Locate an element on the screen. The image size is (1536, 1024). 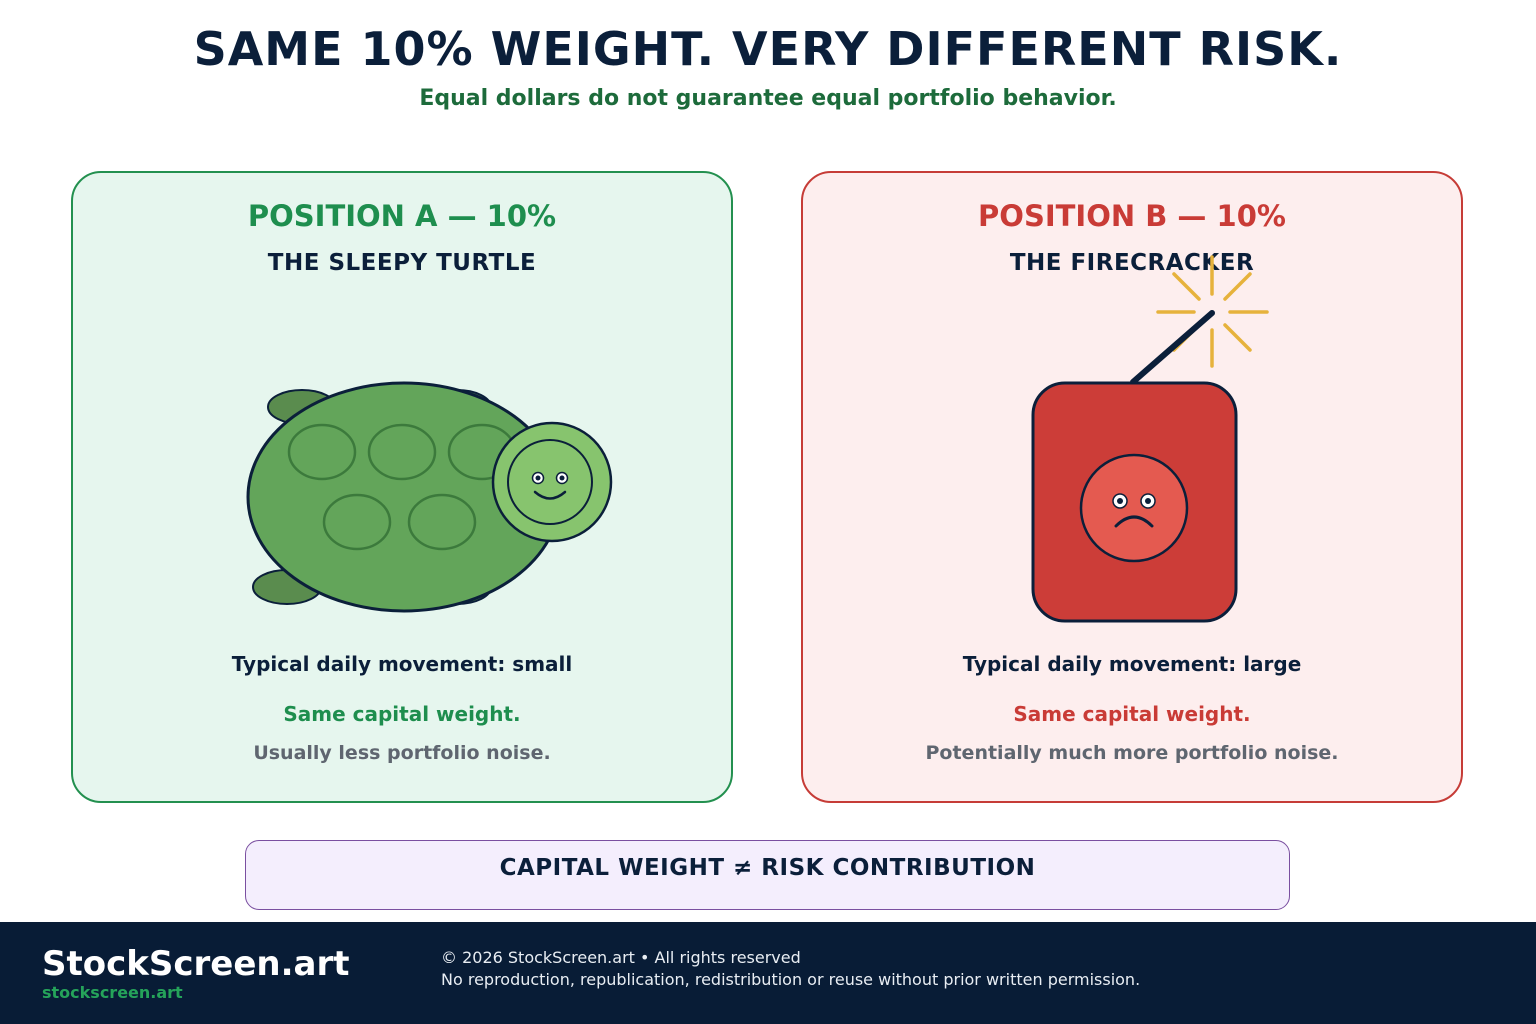
turtle-pupil-right is located at coordinates (562, 478).